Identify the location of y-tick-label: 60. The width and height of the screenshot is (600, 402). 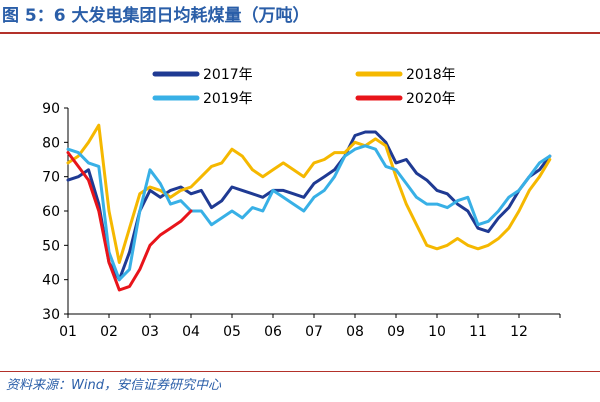
(51, 212).